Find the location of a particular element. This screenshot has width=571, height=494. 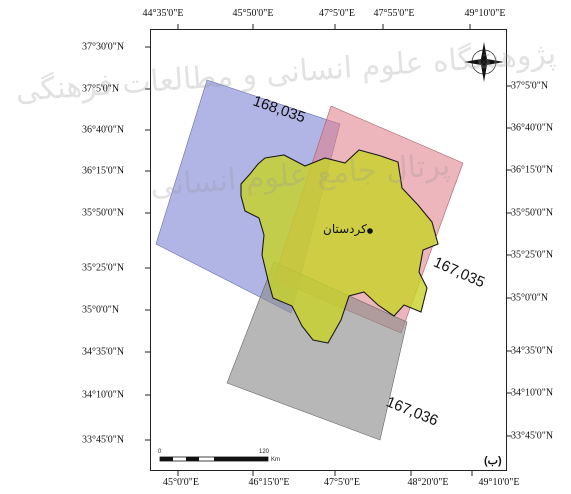

province-boundary is located at coordinates (339, 246).